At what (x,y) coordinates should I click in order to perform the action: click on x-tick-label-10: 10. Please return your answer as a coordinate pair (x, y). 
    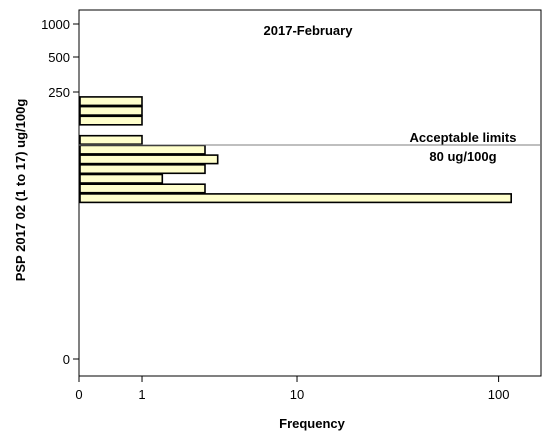
    Looking at the image, I should click on (297, 394).